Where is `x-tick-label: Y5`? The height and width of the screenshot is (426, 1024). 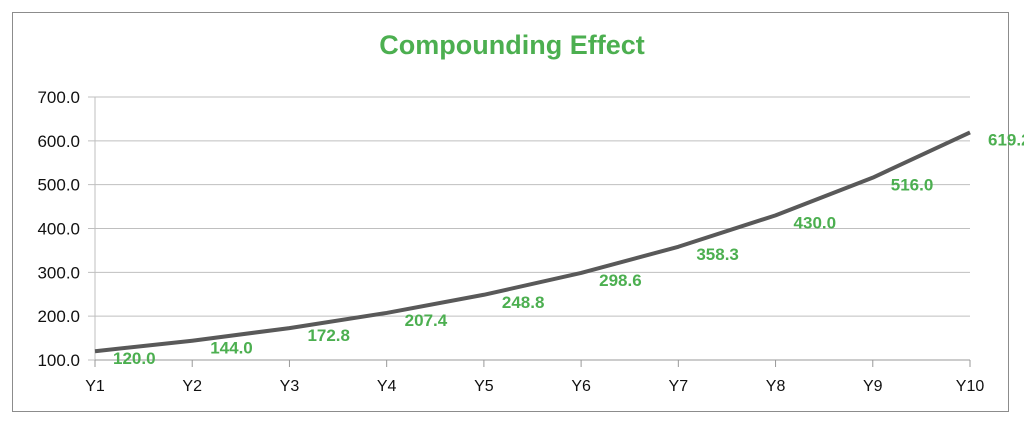
x-tick-label: Y5 is located at coordinates (484, 386).